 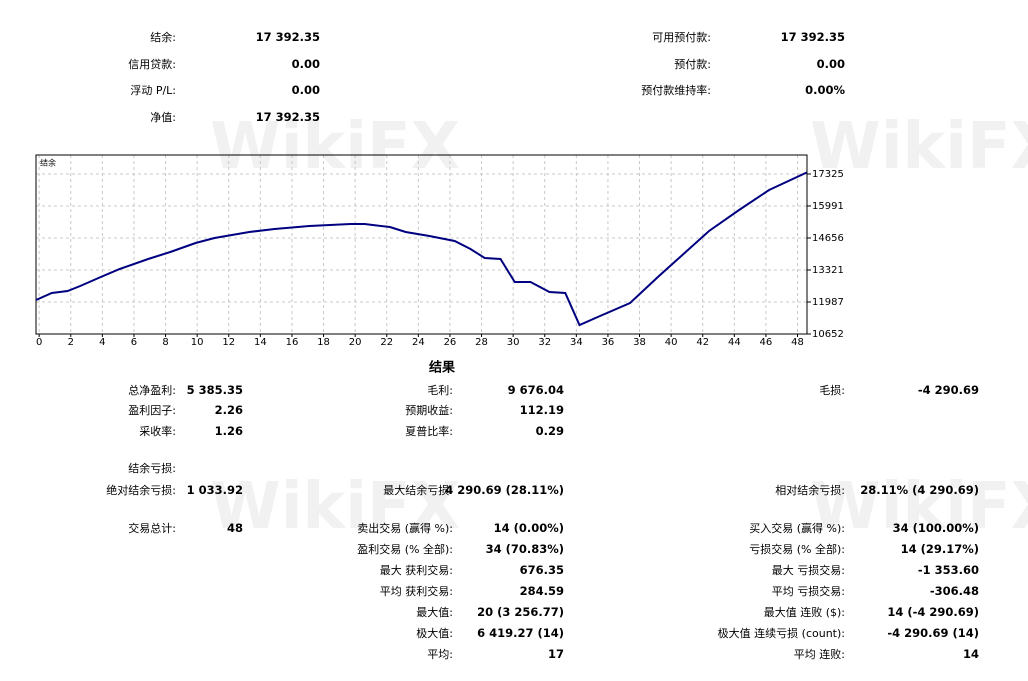 What do you see at coordinates (152, 528) in the screenshot?
I see `field-label: 交易总计:` at bounding box center [152, 528].